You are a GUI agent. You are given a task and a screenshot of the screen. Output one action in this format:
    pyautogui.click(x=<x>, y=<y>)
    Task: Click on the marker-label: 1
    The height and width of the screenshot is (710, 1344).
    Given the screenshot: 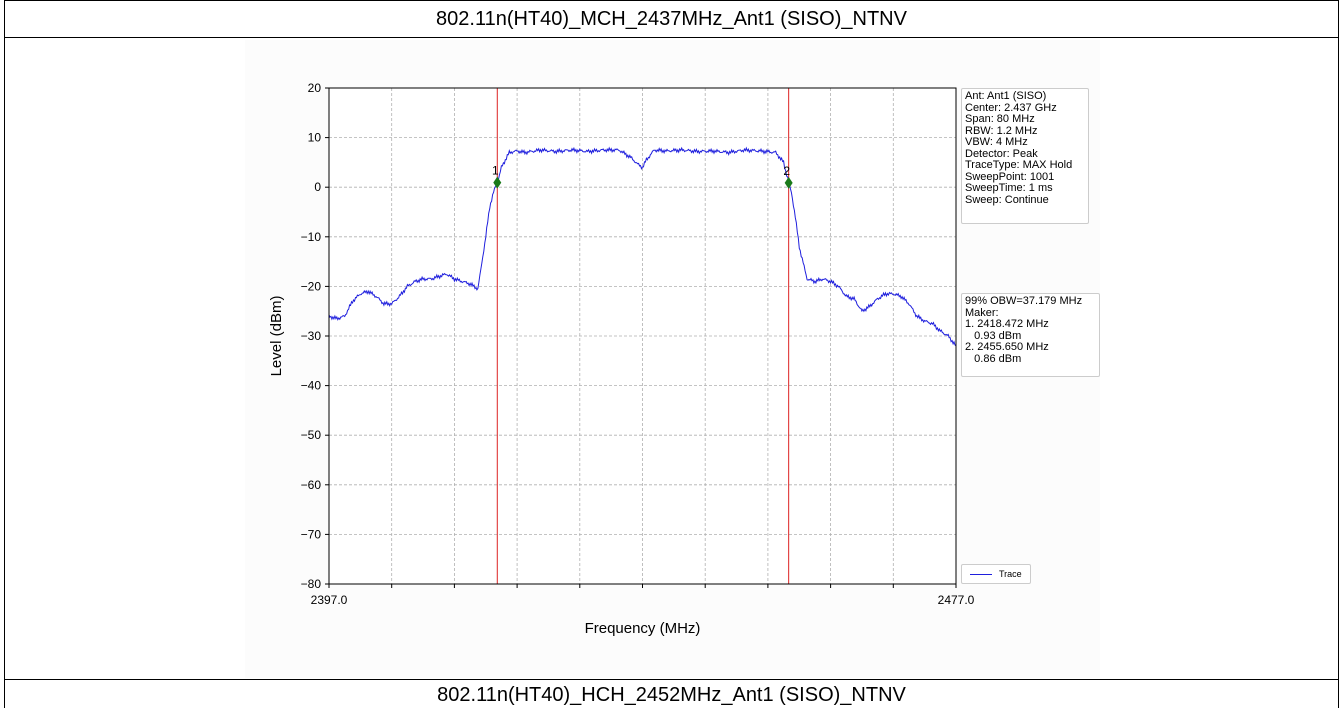 What is the action you would take?
    pyautogui.click(x=495, y=171)
    